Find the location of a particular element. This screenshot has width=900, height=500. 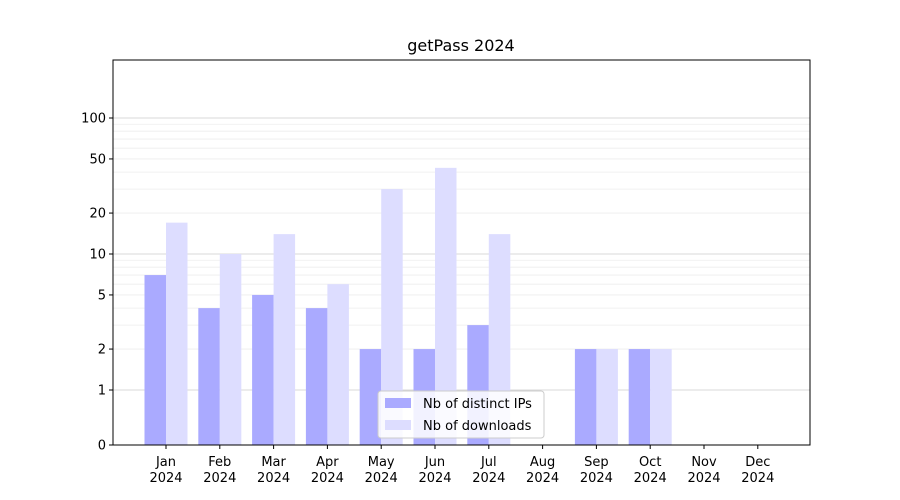

y-tick-label: 5 is located at coordinates (102, 295).